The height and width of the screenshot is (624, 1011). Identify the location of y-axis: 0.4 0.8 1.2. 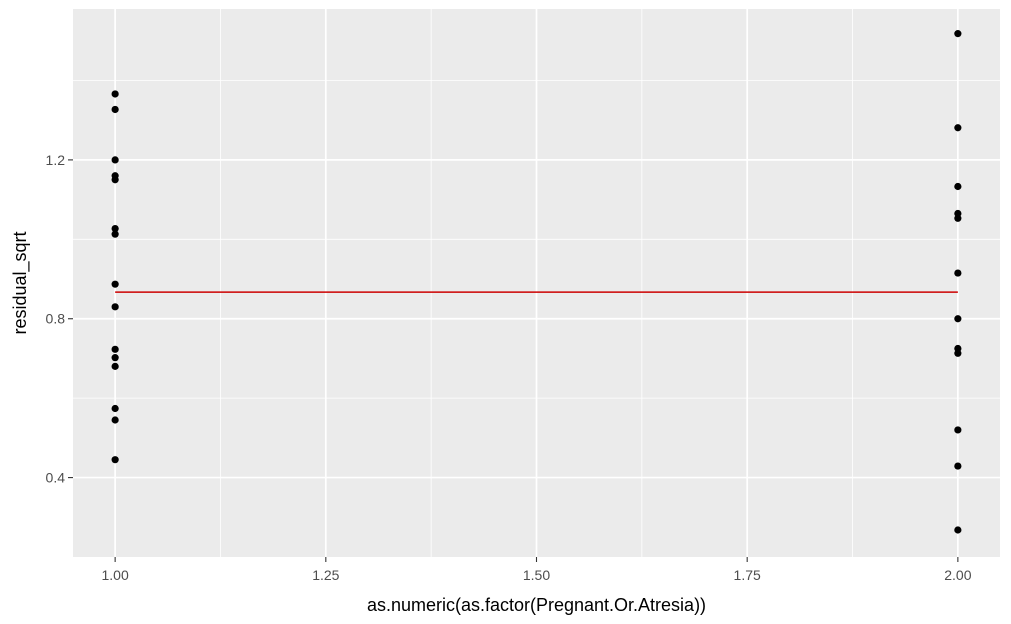
(59, 319).